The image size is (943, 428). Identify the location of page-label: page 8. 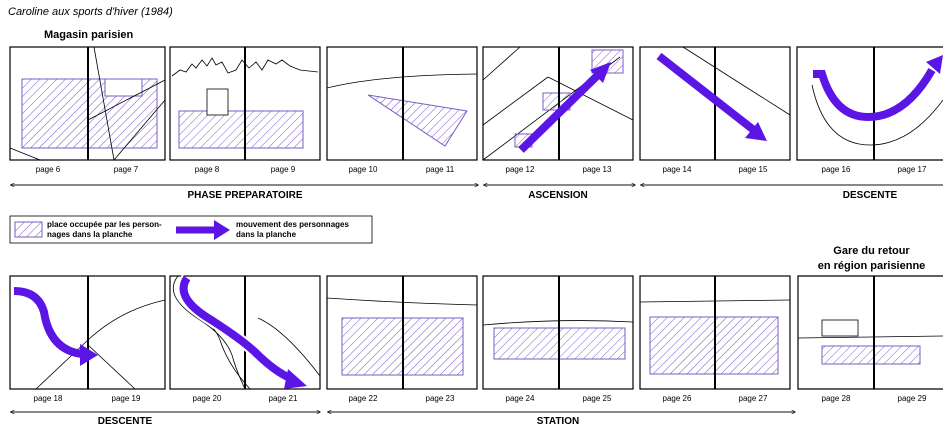
(207, 169).